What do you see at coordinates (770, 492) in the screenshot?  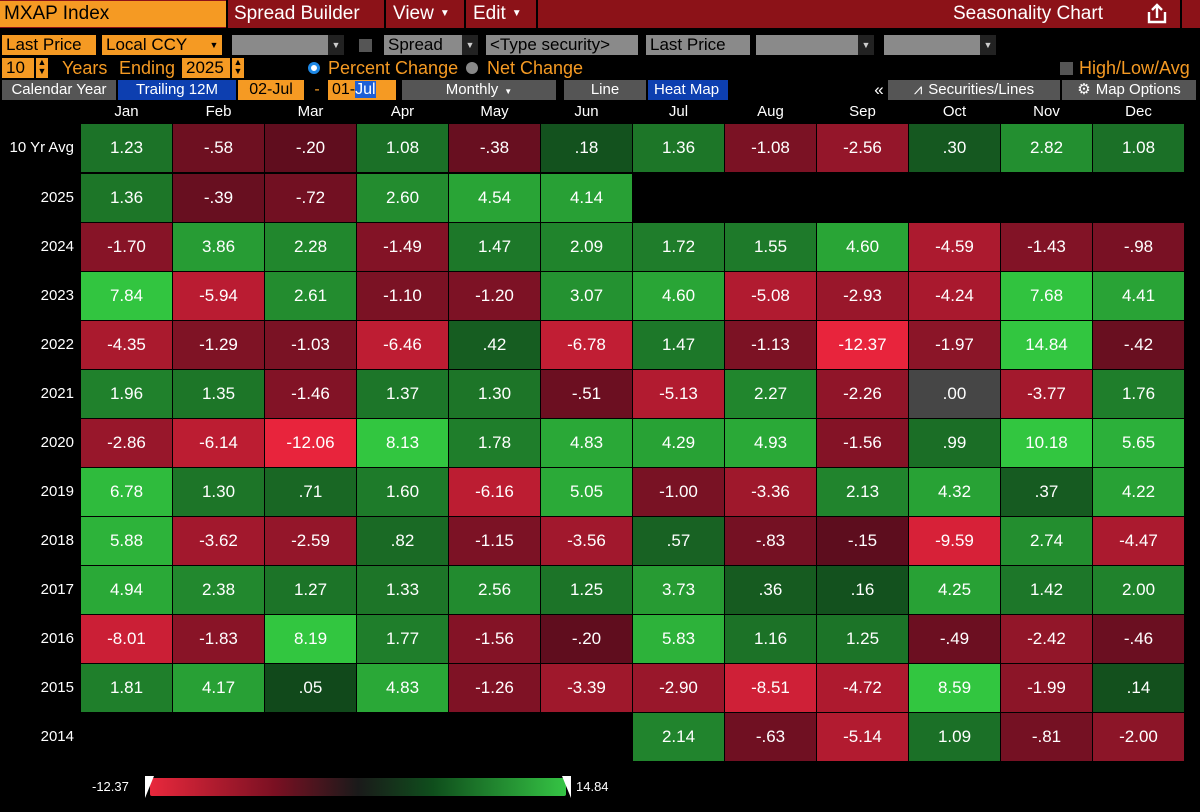 I see `heat-map-cell: -3.36` at bounding box center [770, 492].